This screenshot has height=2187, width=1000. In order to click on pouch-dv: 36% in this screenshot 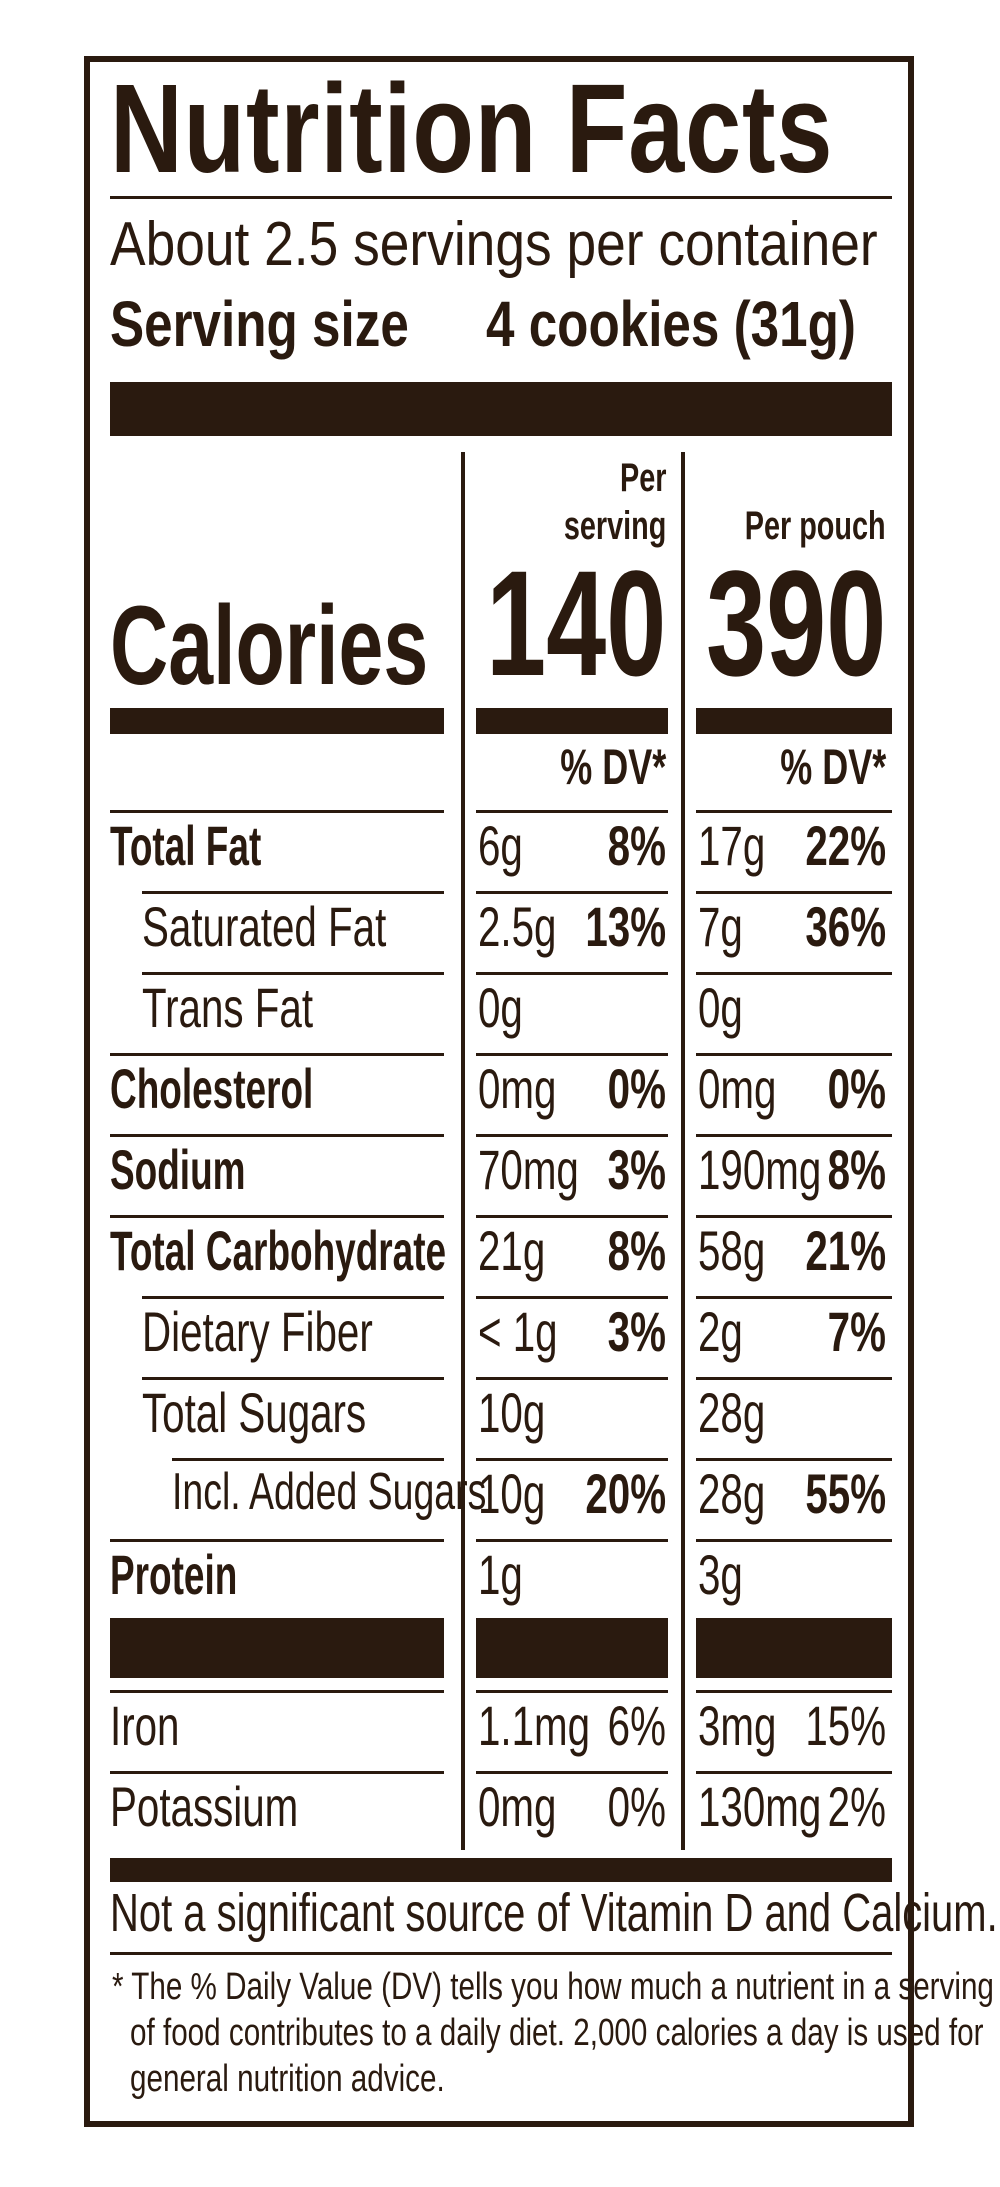, I will do `click(845, 926)`.